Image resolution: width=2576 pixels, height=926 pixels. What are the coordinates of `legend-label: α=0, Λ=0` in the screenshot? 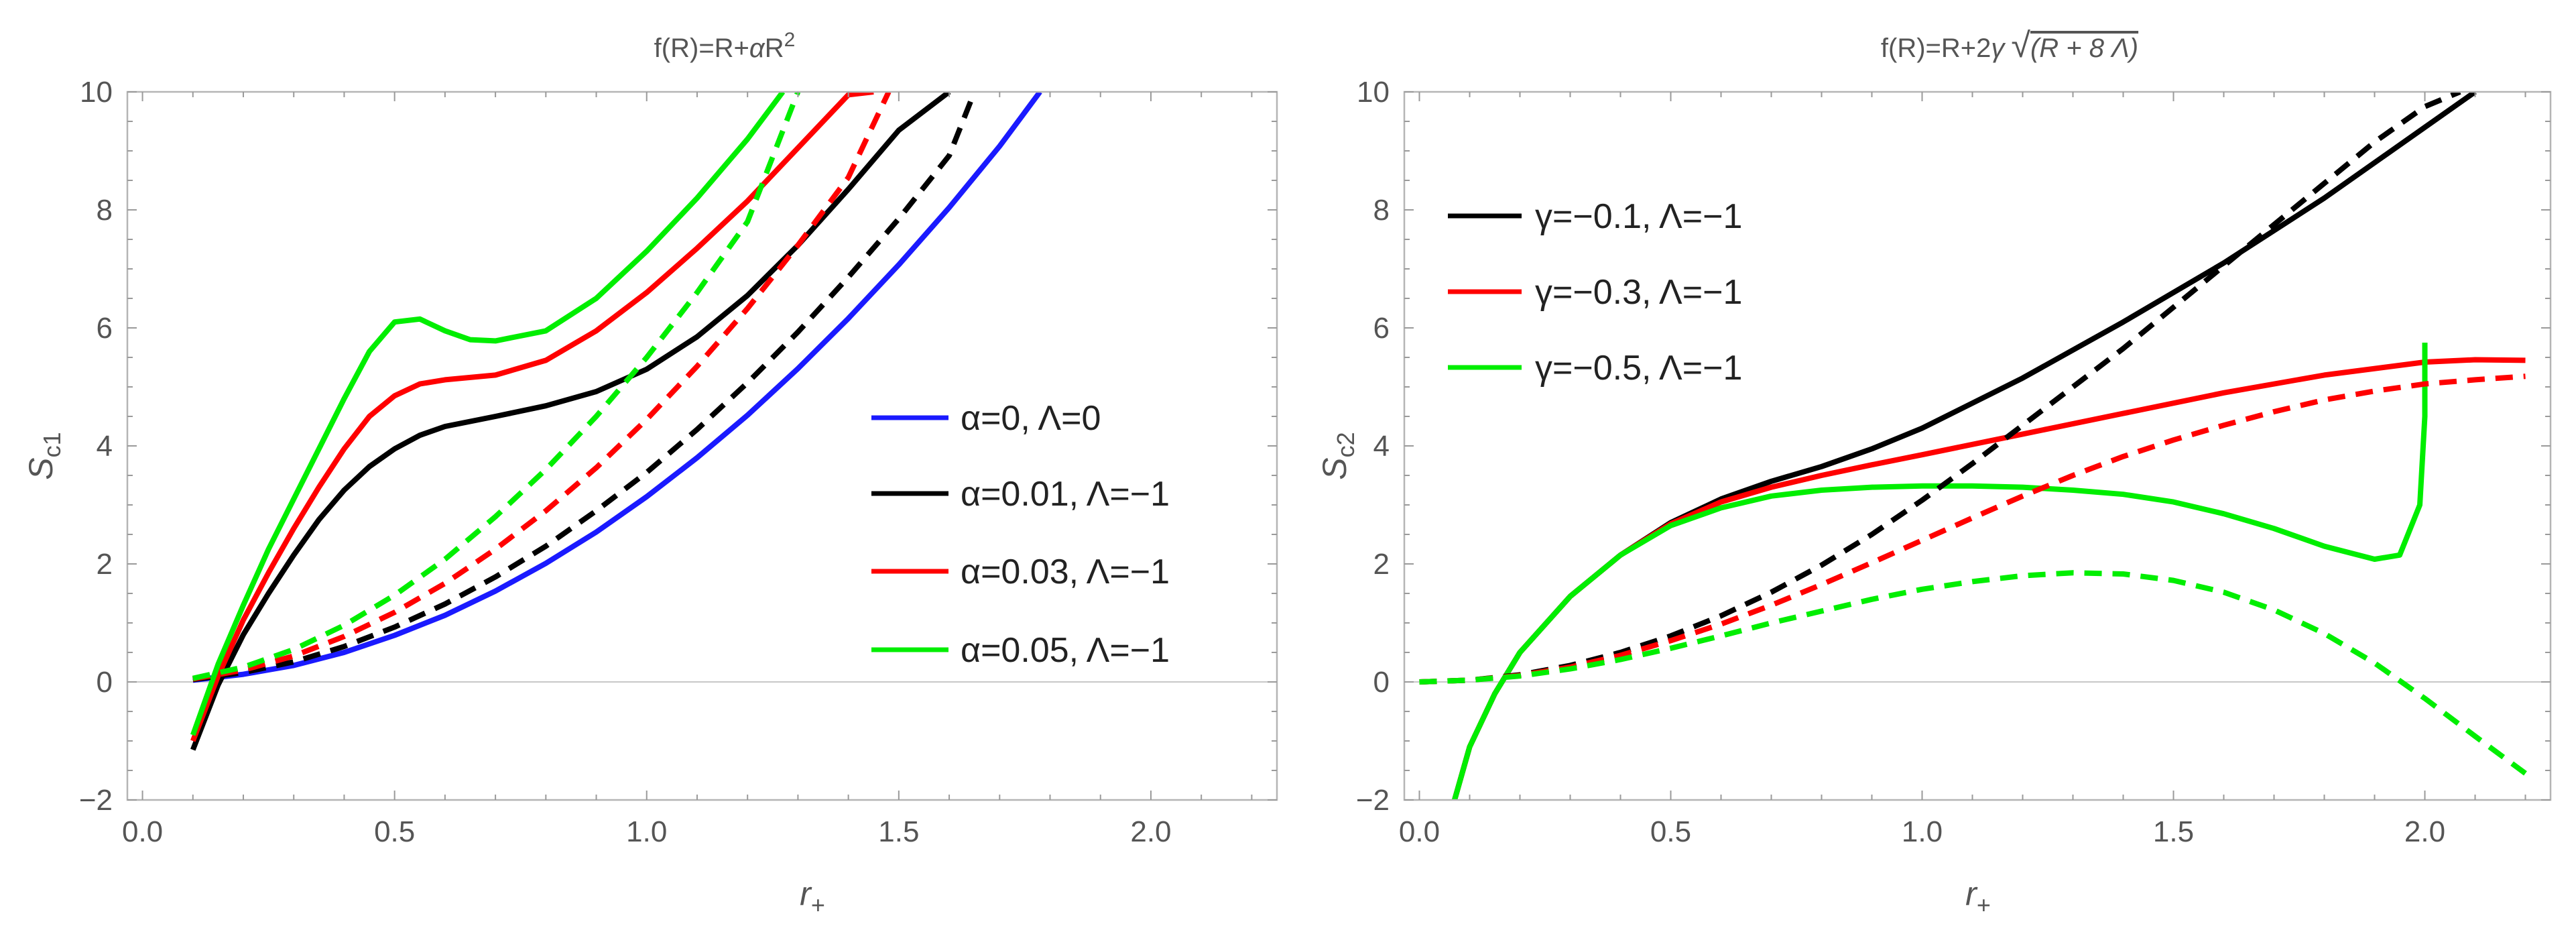 It's located at (1031, 418).